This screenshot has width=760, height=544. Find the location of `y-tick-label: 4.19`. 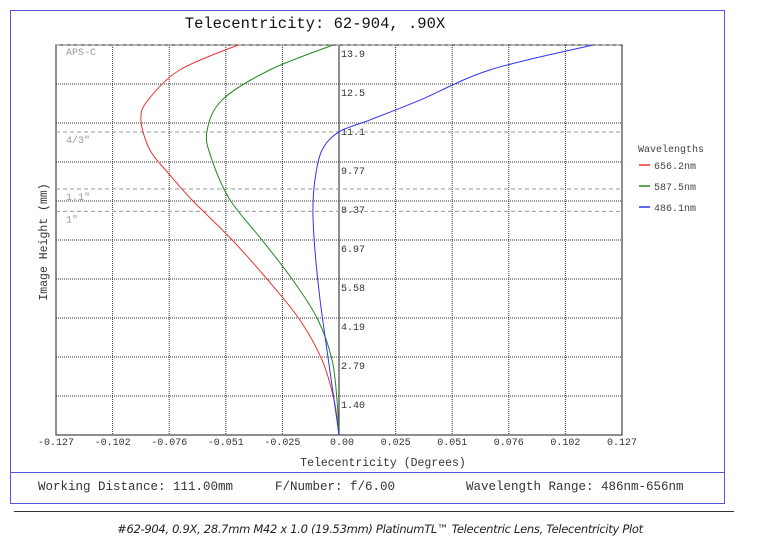

y-tick-label: 4.19 is located at coordinates (353, 328).